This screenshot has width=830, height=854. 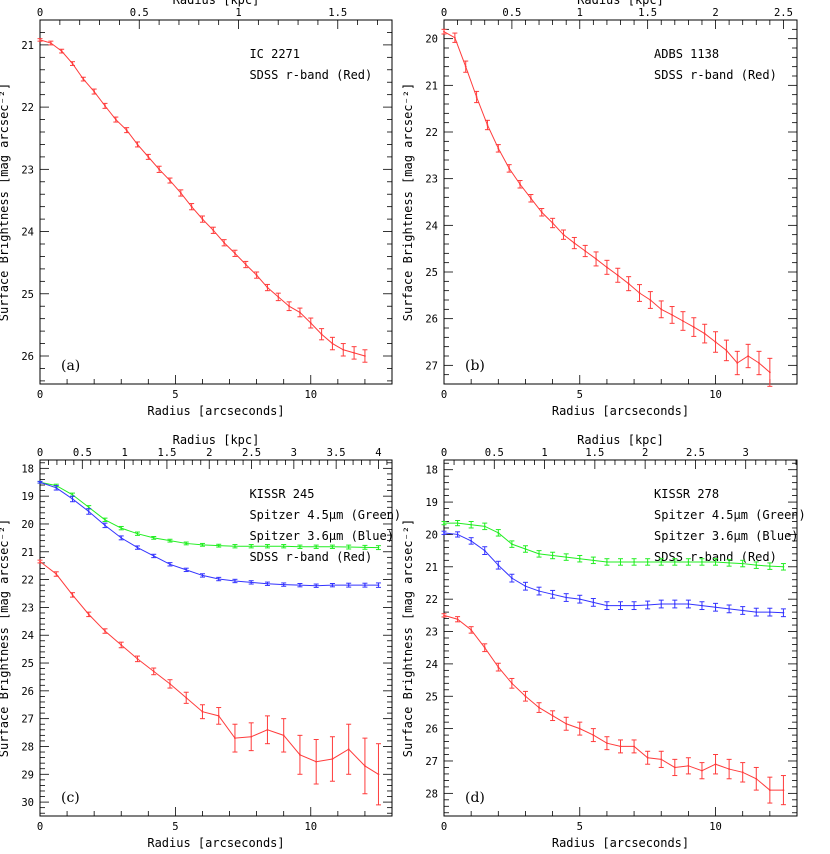 What do you see at coordinates (27, 664) in the screenshot?
I see `y-tick-label: 25` at bounding box center [27, 664].